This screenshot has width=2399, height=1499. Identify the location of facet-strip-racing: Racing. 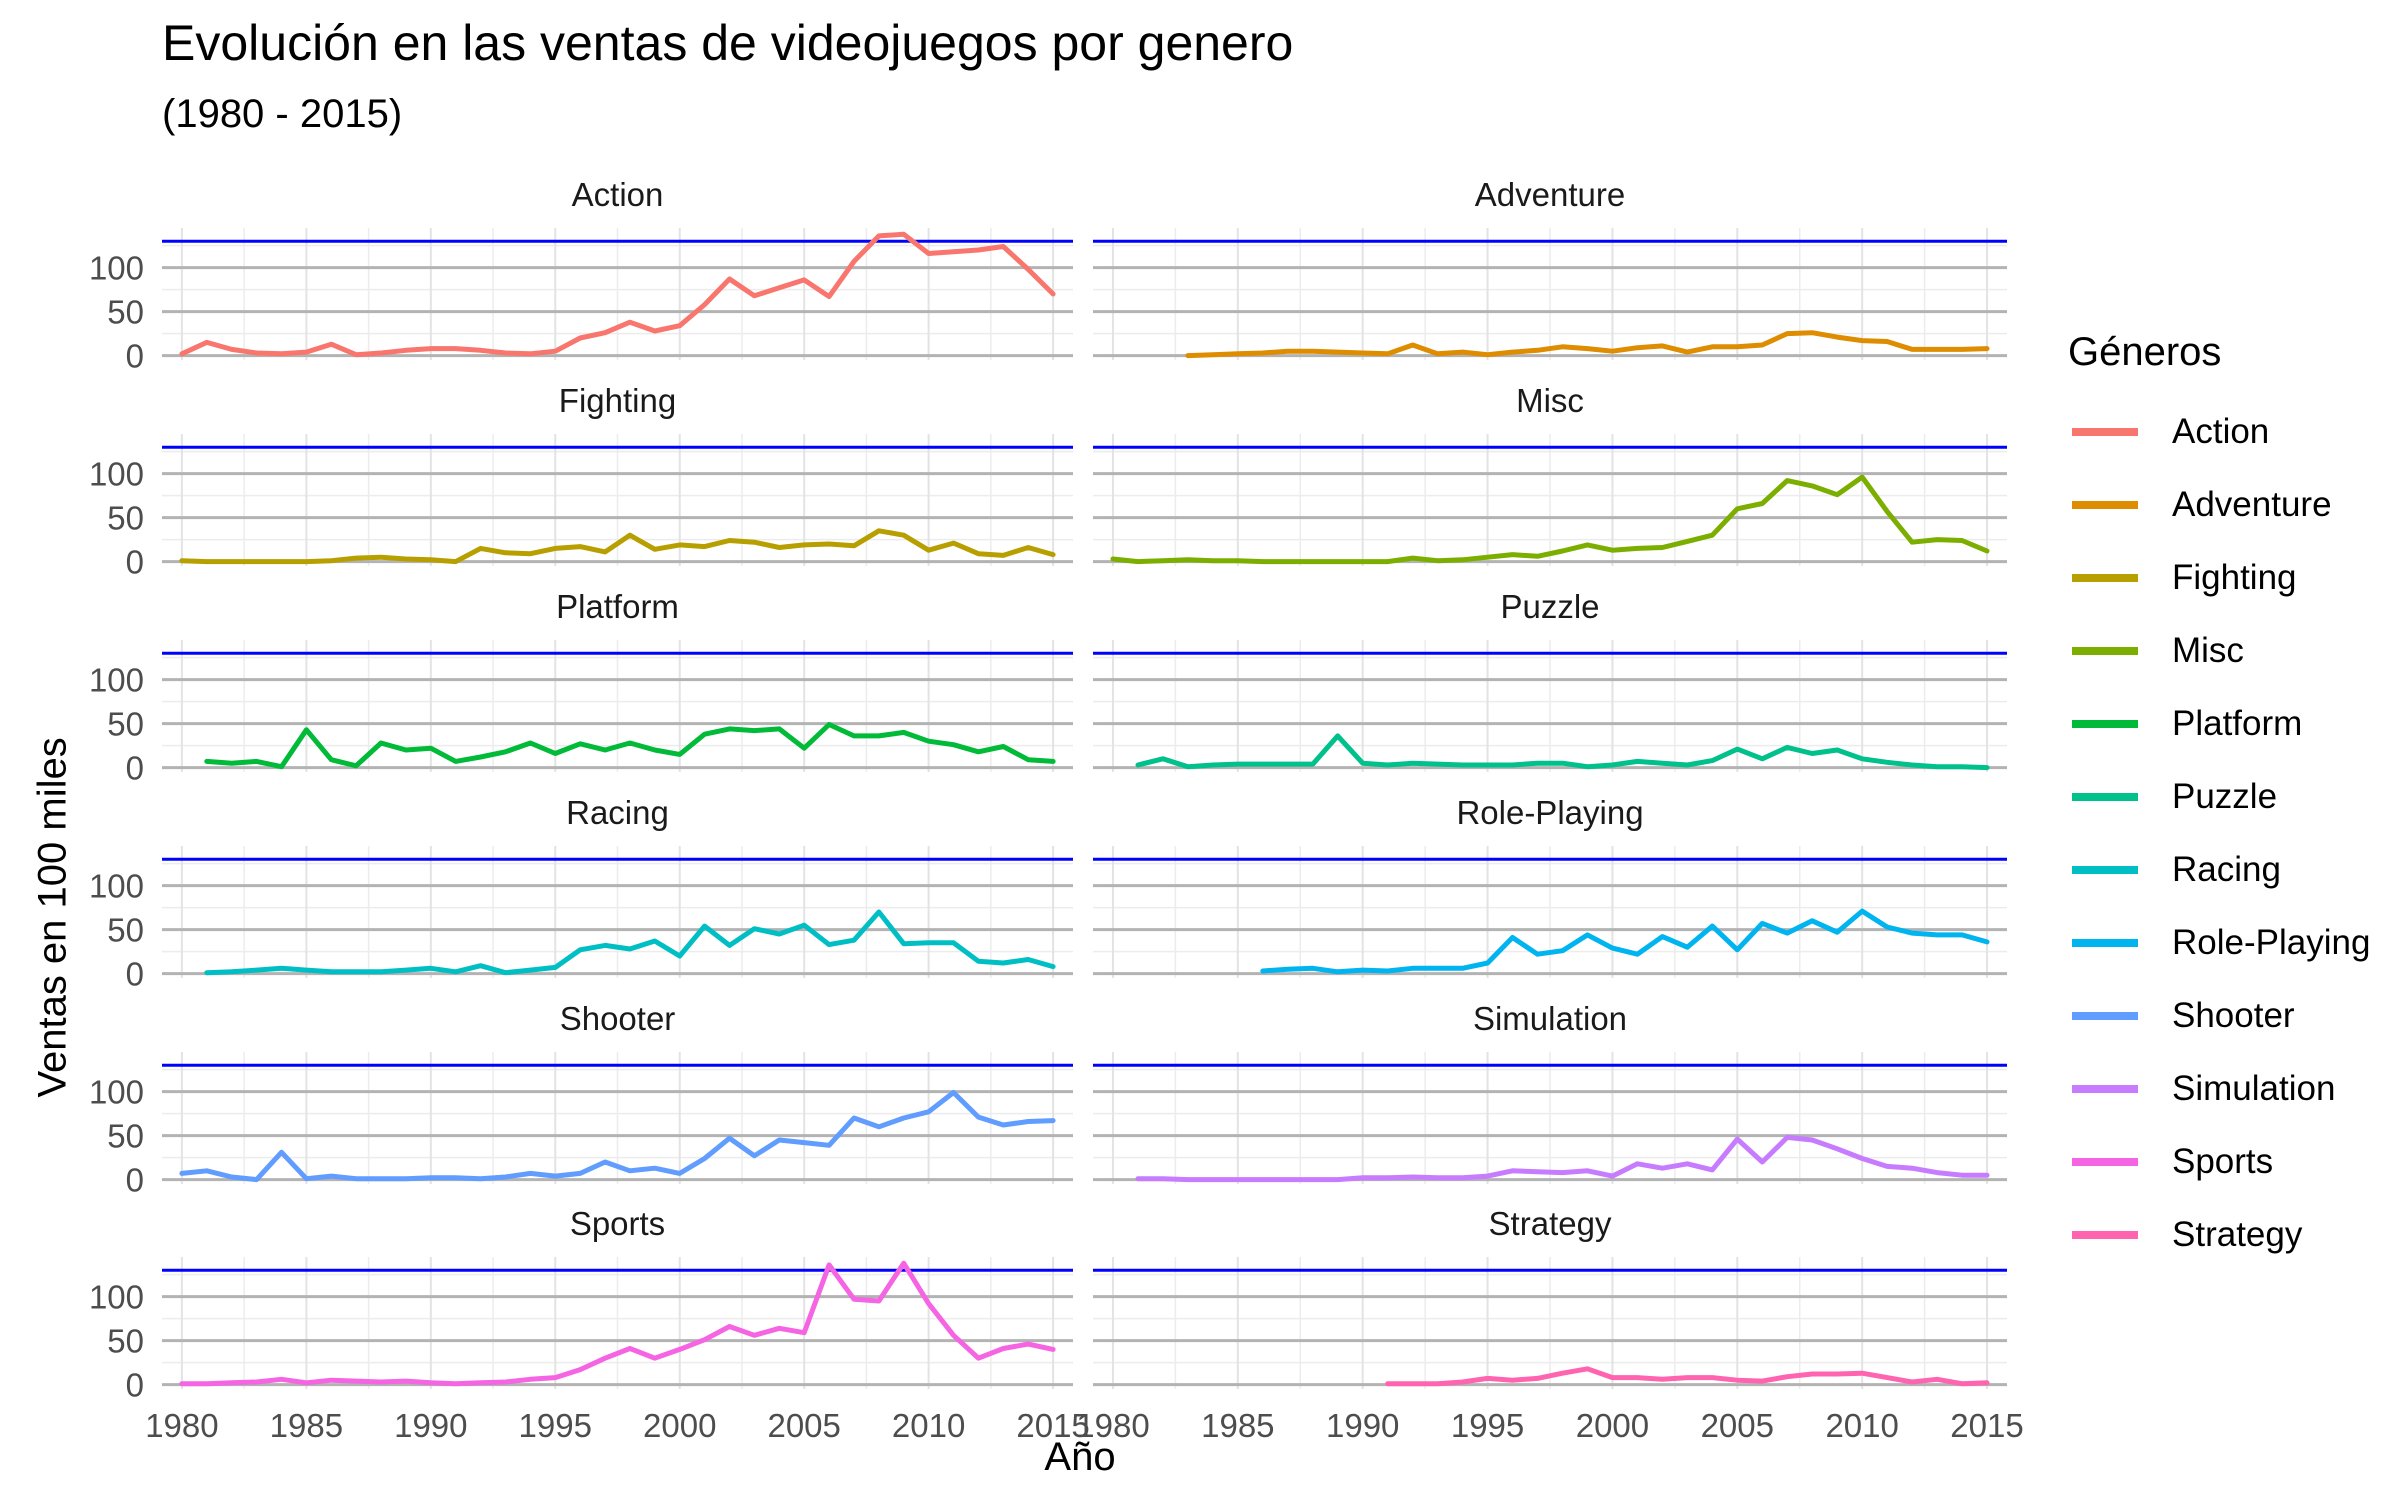
(617, 812).